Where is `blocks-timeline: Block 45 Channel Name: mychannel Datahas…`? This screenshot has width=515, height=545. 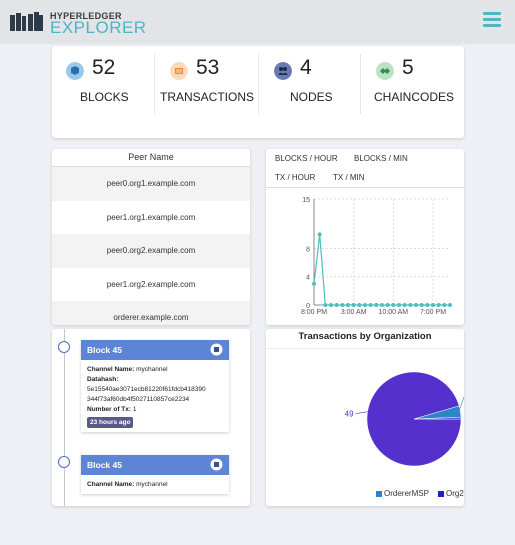
blocks-timeline: Block 45 Channel Name: mychannel Datahas… is located at coordinates (151, 417).